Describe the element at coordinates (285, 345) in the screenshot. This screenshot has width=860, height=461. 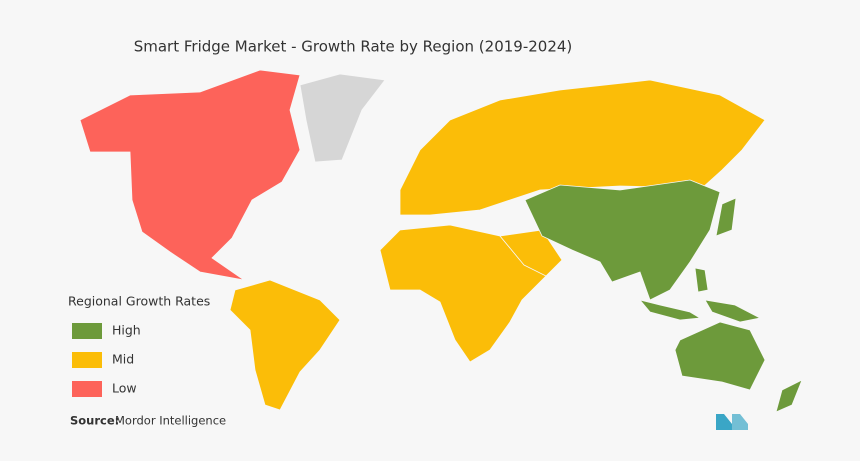
I see `south-america` at that location.